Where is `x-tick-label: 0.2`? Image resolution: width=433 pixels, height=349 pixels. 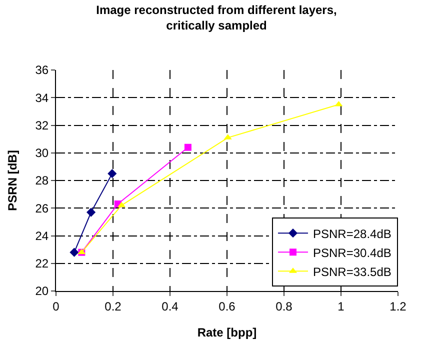
x-tick-label: 0.2 is located at coordinates (113, 306).